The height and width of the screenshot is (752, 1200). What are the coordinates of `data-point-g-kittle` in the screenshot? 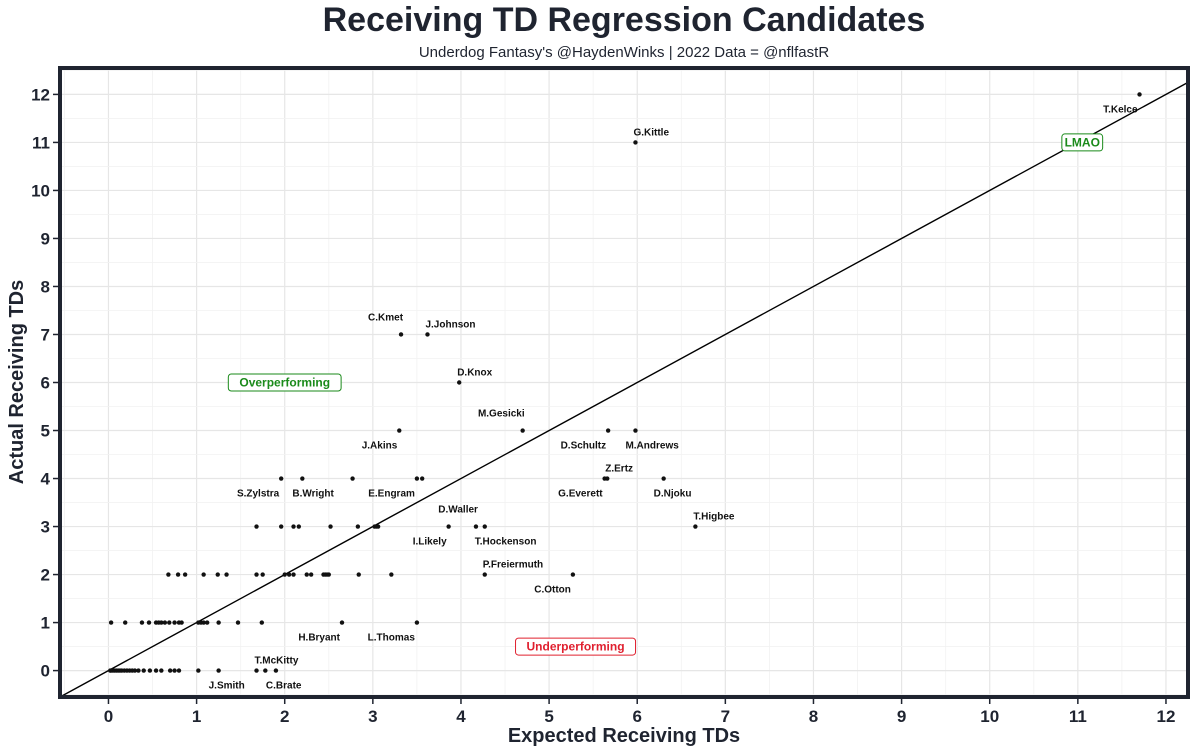 It's located at (635, 142).